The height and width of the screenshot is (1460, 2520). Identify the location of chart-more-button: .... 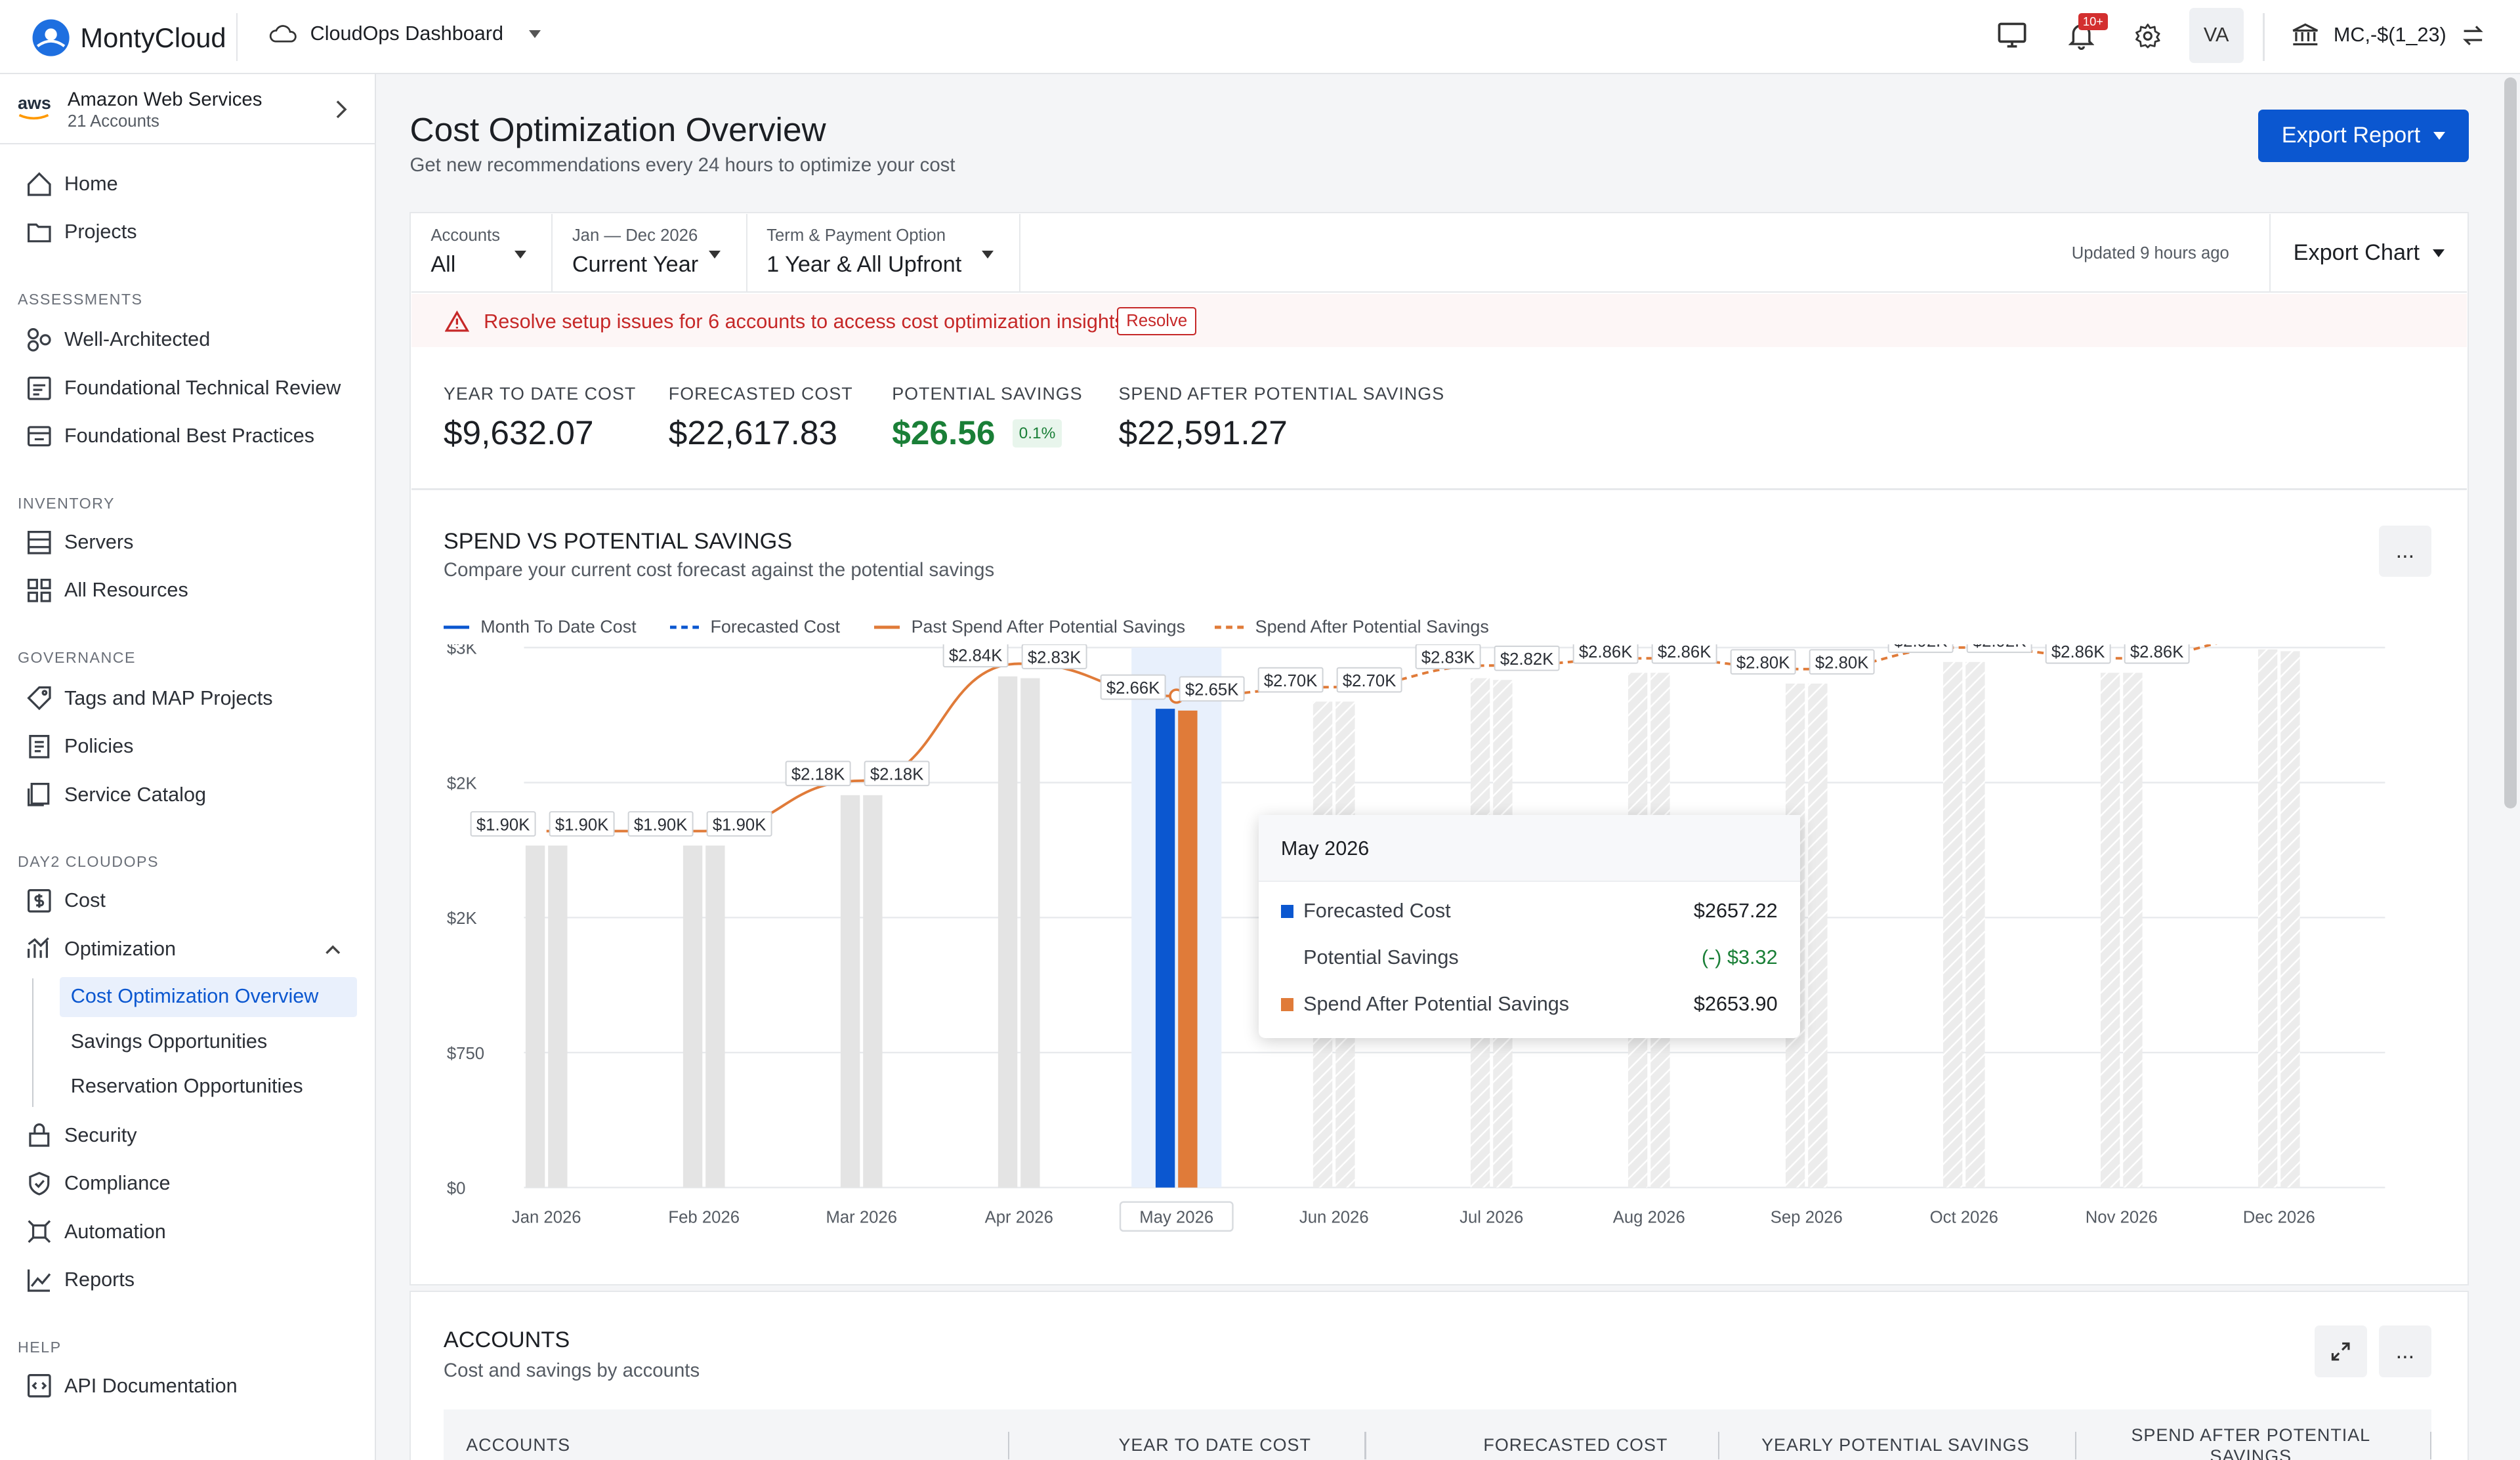
(2405, 551).